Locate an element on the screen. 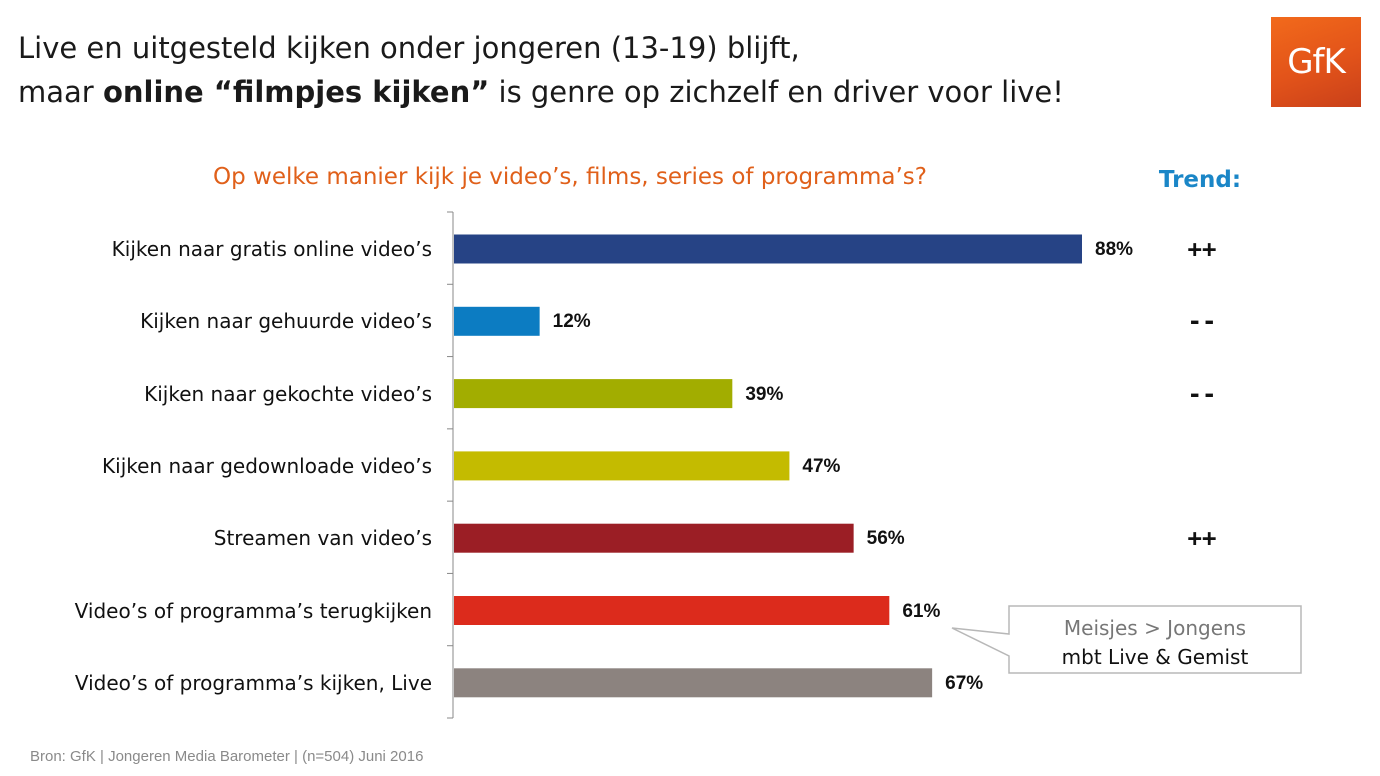  value-label: 88% is located at coordinates (1114, 249).